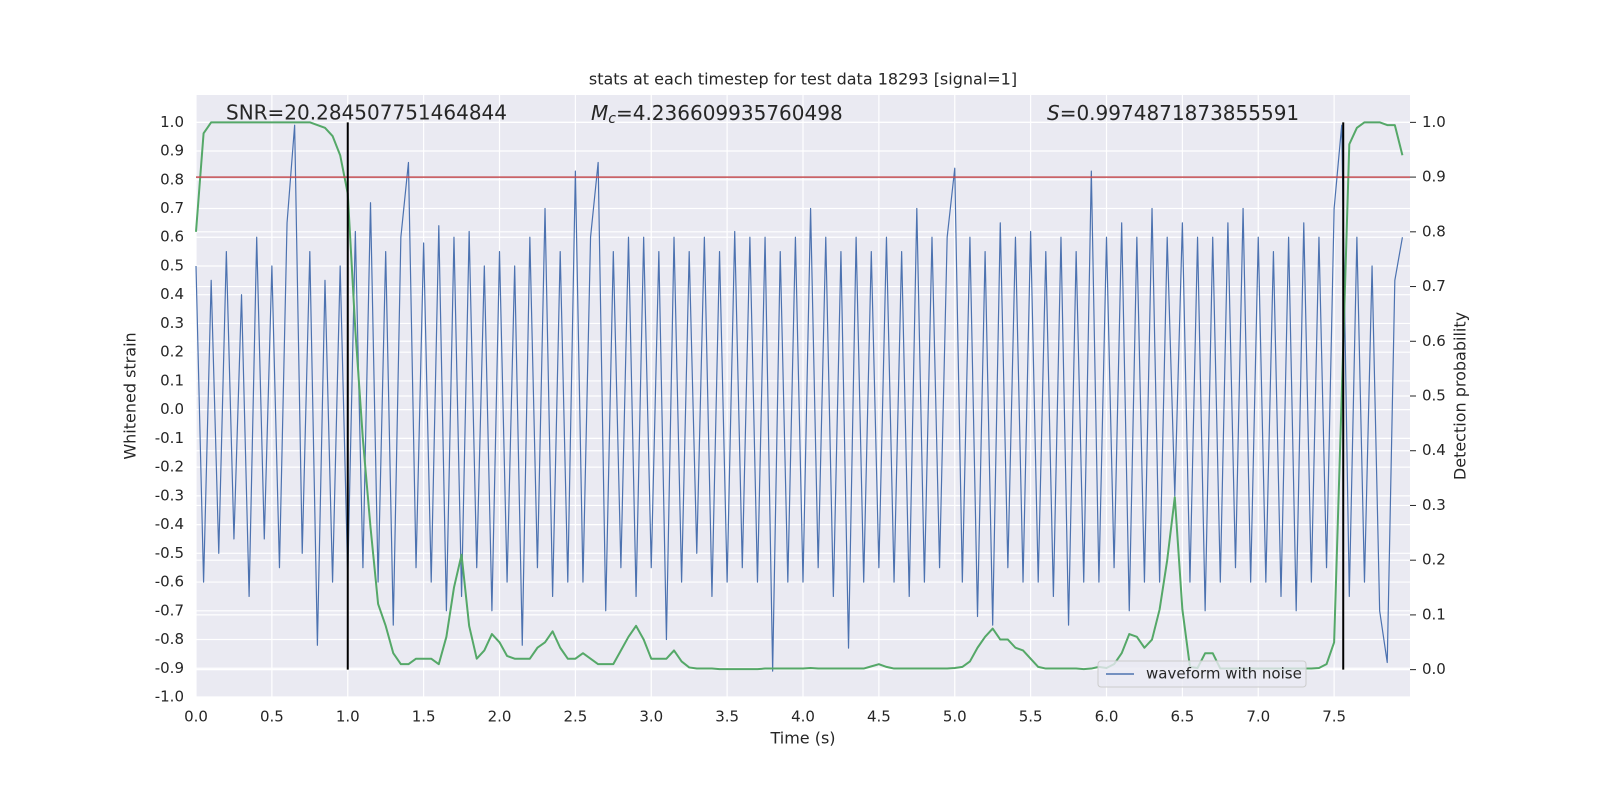 The image size is (1600, 800). I want to click on legend: waveform with noise, so click(1202, 674).